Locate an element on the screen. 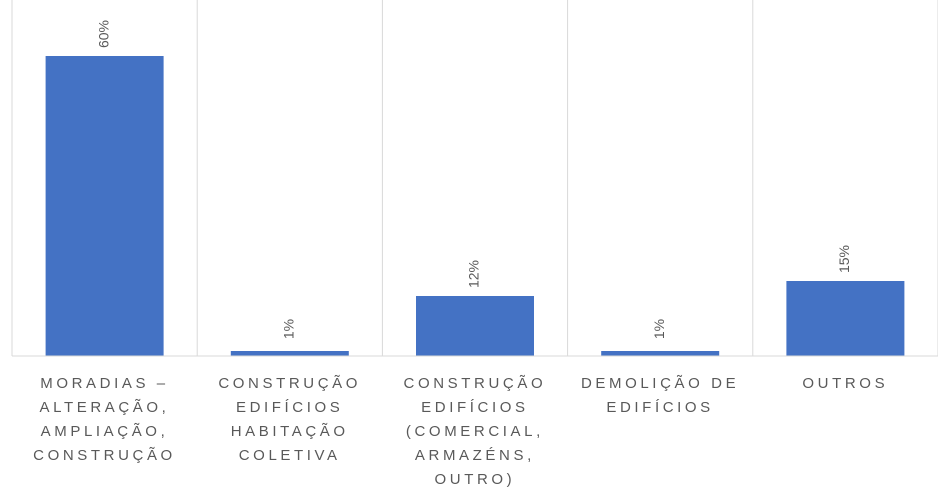 This screenshot has width=938, height=502. value-label: 15% is located at coordinates (844, 259).